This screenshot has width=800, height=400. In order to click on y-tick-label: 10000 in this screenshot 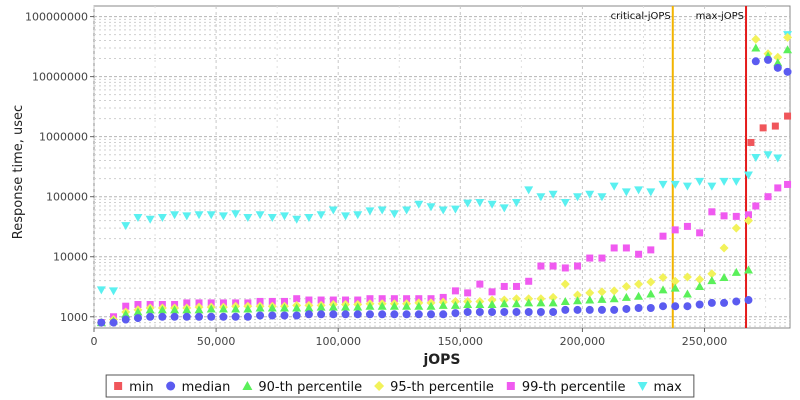, I will do `click(70, 257)`.